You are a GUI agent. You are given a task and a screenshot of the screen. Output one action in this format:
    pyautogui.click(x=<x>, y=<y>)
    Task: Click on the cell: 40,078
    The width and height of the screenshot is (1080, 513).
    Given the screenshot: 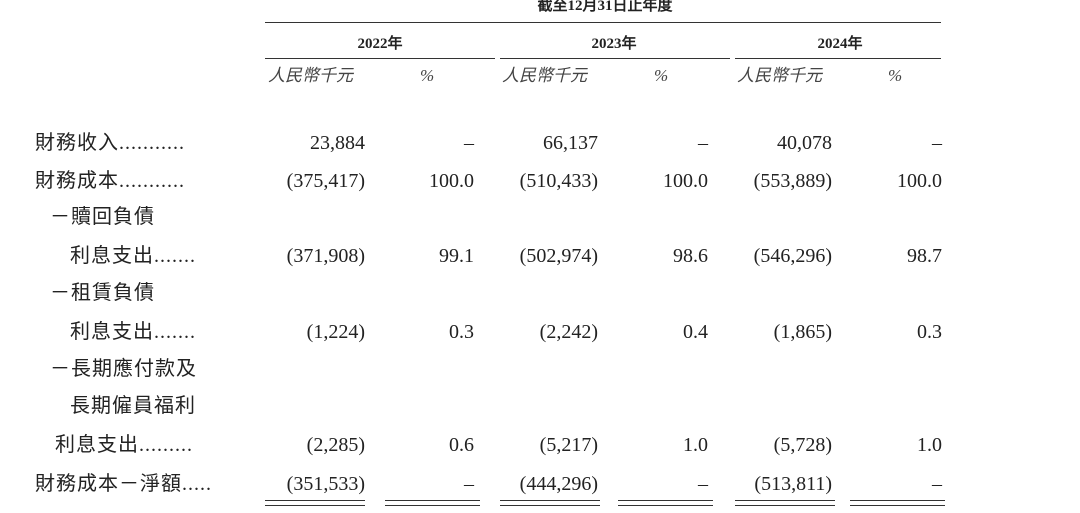 What is the action you would take?
    pyautogui.click(x=804, y=143)
    